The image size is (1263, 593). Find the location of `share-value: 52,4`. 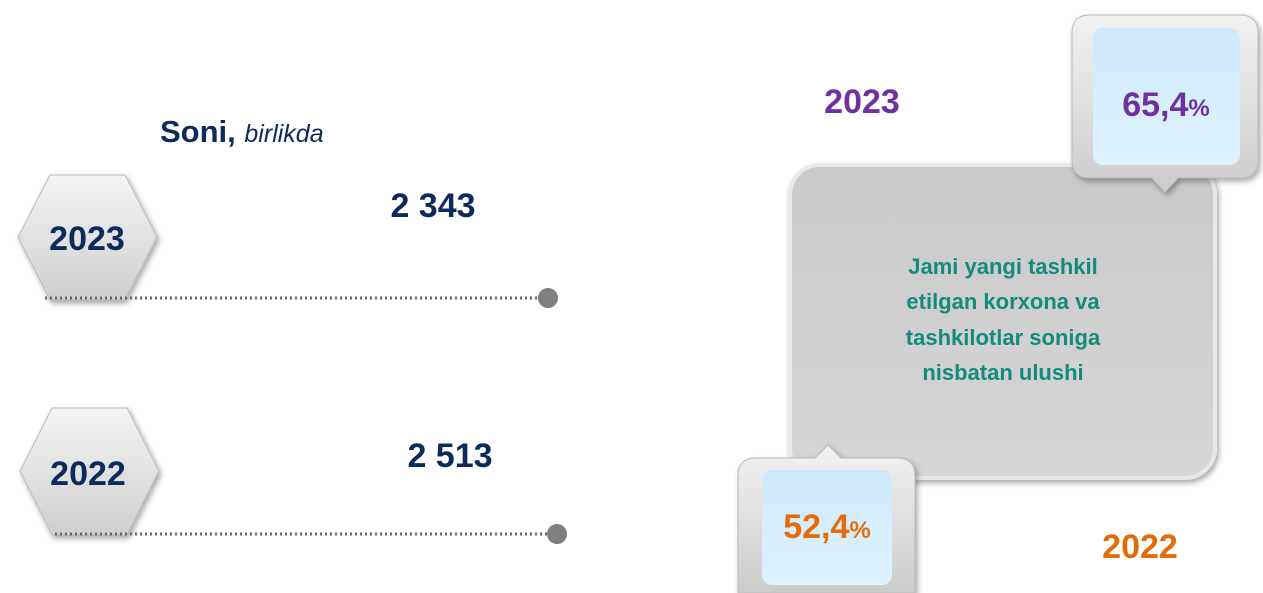

share-value: 52,4 is located at coordinates (816, 527).